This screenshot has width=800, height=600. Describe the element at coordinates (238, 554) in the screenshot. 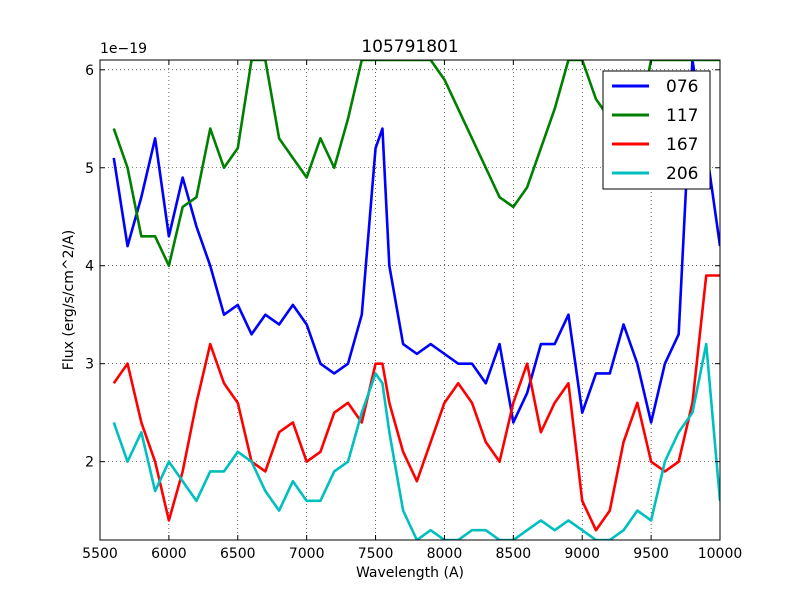

I see `x-tick-label: 6500` at that location.